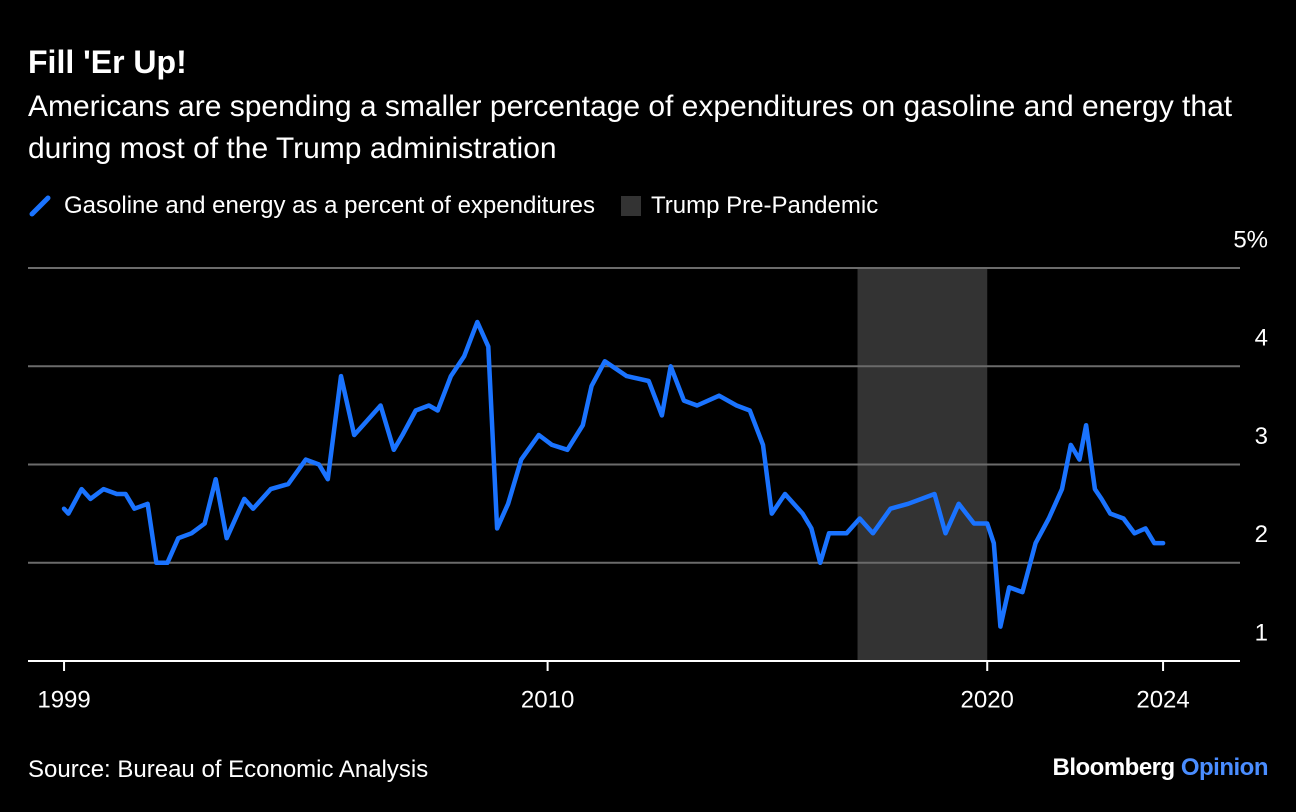 Image resolution: width=1296 pixels, height=812 pixels. I want to click on x-tick-label: 2020, so click(987, 699).